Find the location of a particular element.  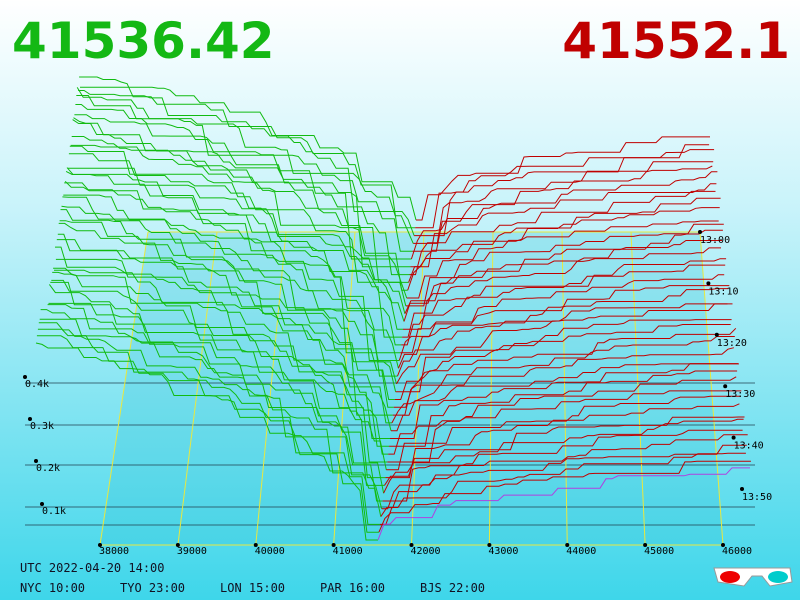

time-label: 13:10 is located at coordinates (723, 291).